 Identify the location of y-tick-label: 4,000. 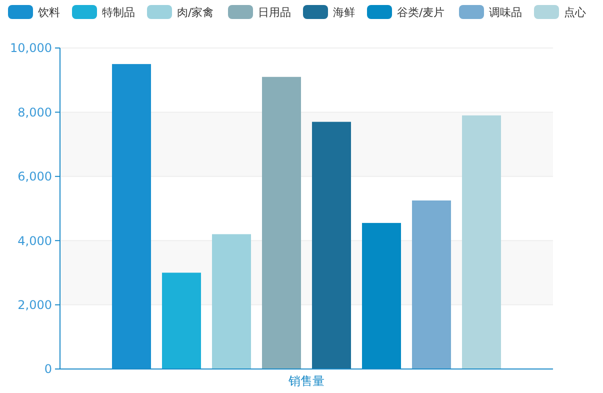
(35, 241).